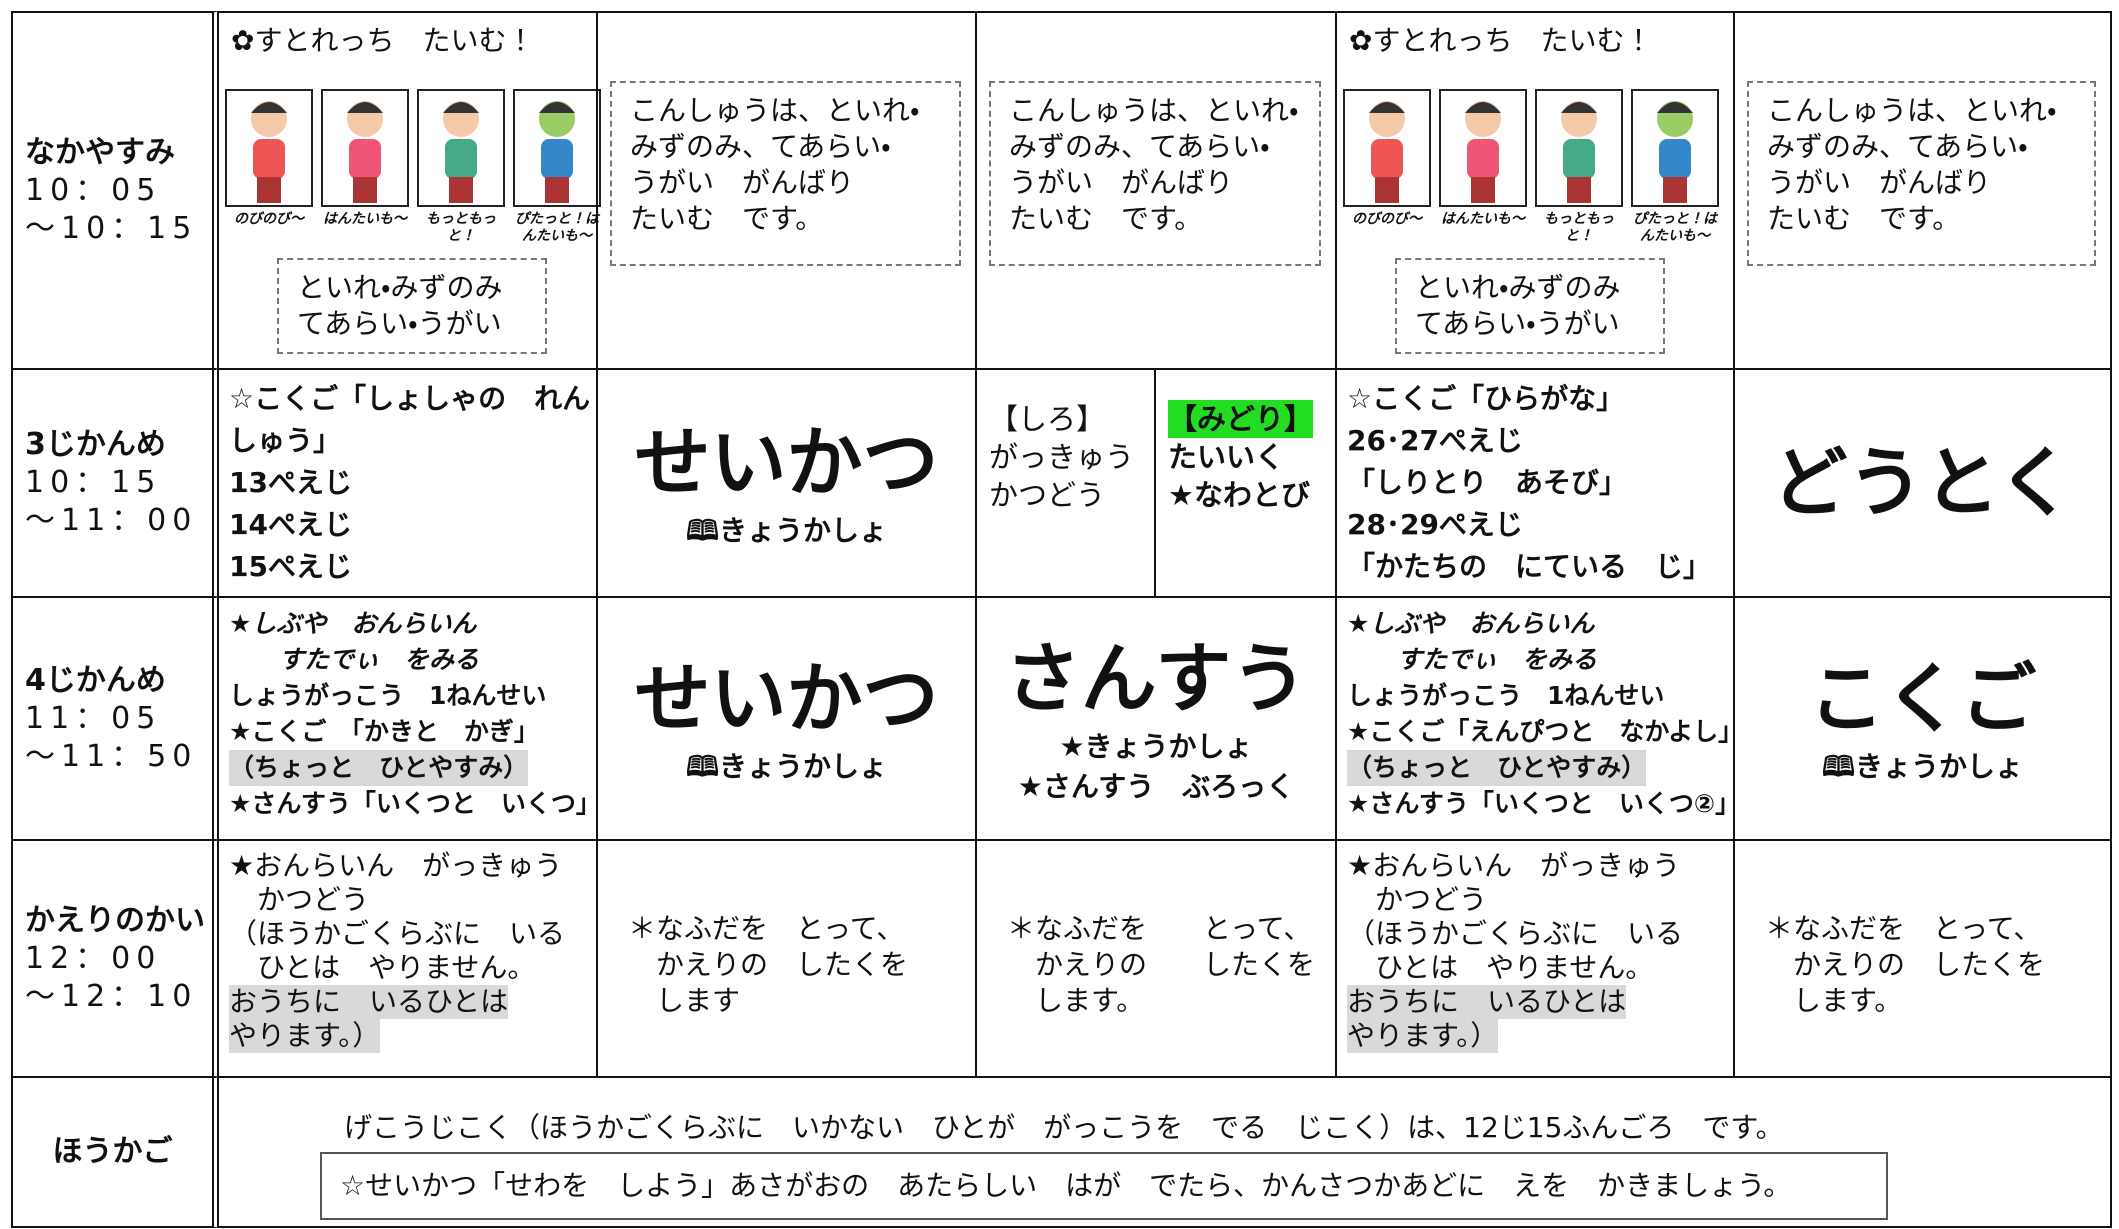 The width and height of the screenshot is (2119, 1229). I want to click on subject-name: どうとく, so click(1922, 482).